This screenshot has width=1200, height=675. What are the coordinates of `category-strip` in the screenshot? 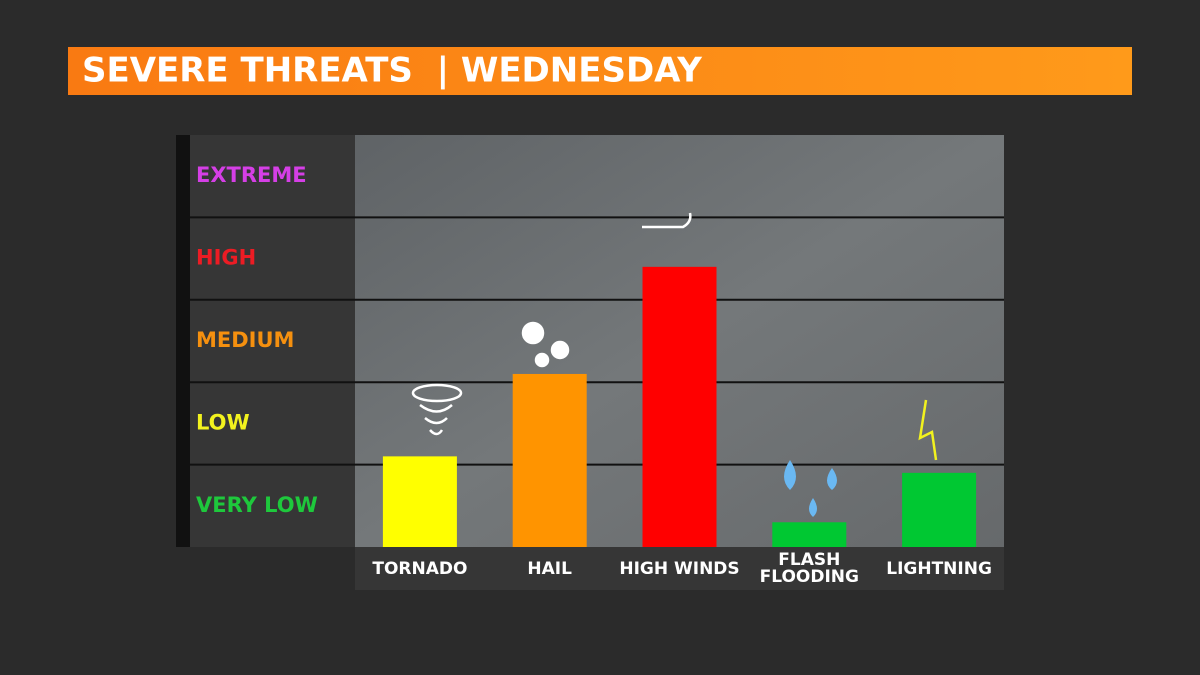 It's located at (679, 568).